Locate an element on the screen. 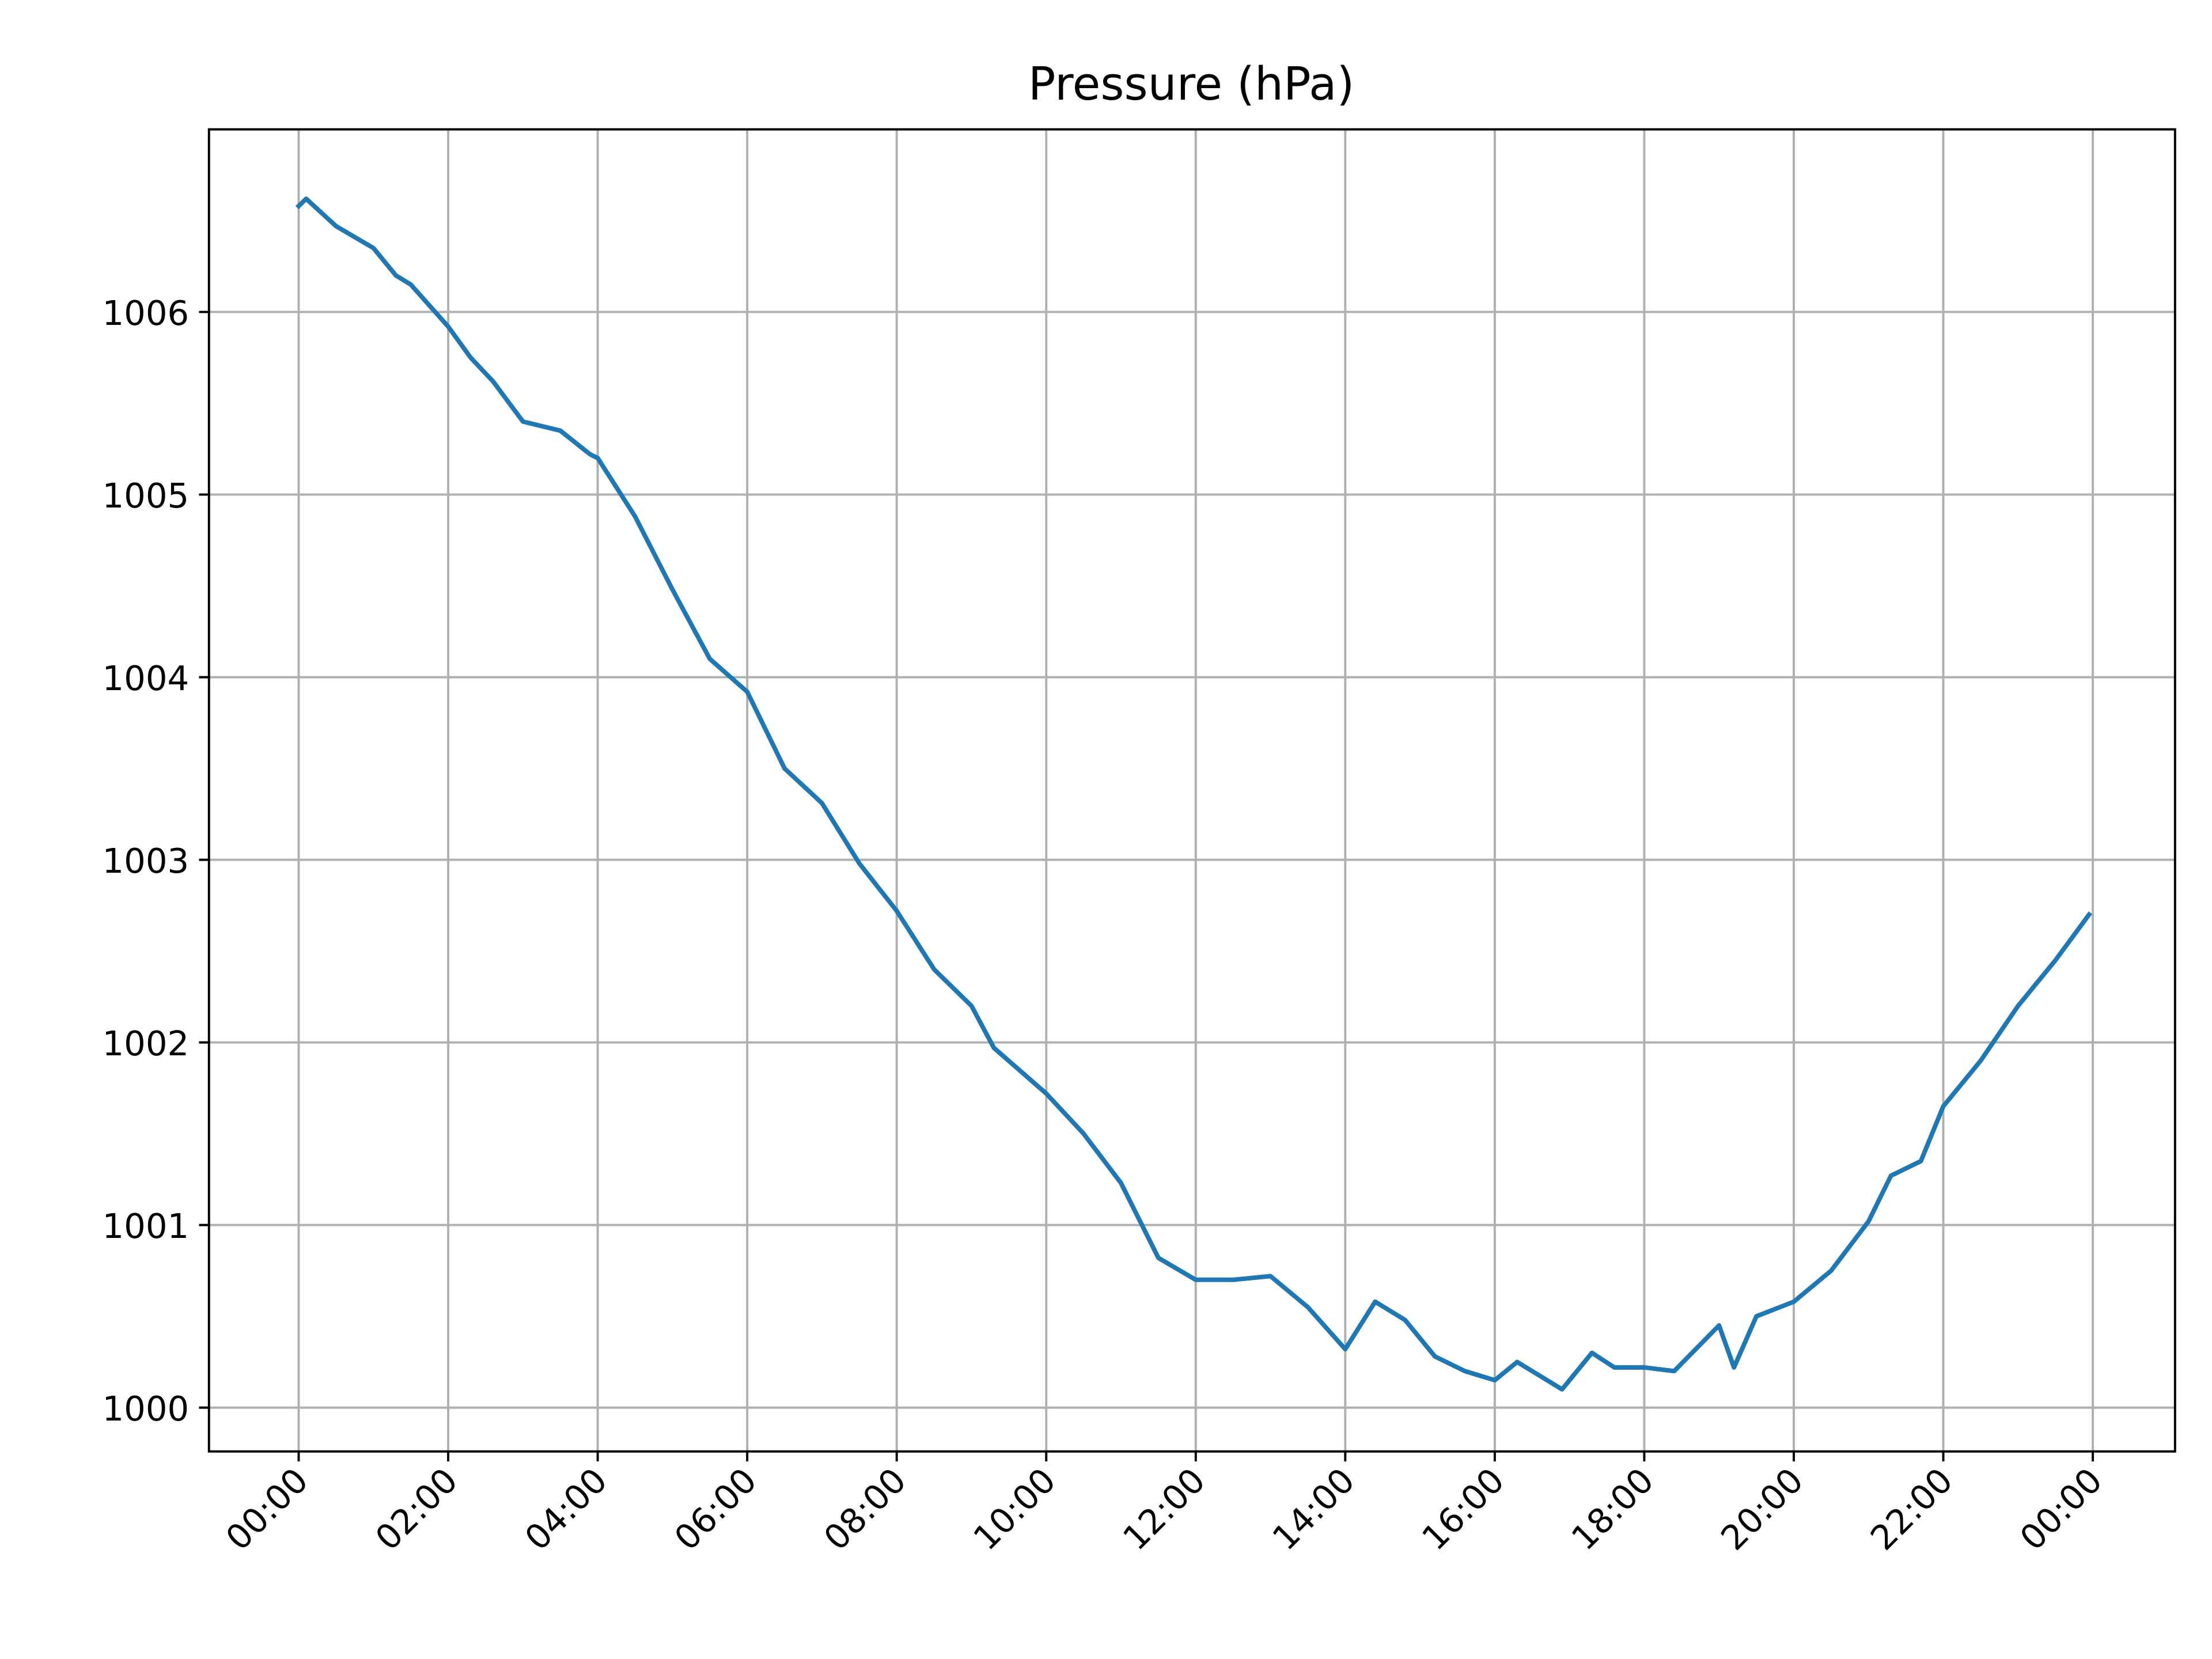  x-tick-label: 18:00 is located at coordinates (1612, 1509).